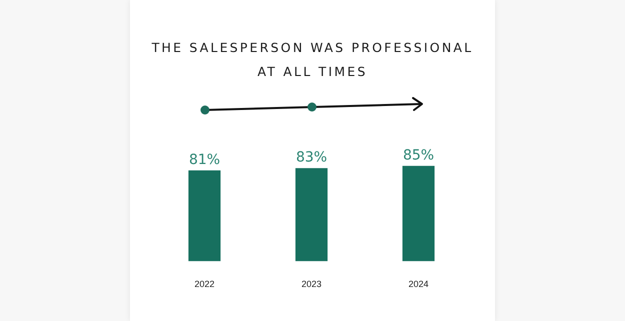  Describe the element at coordinates (204, 284) in the screenshot. I see `x-tick-label: 2022` at that location.